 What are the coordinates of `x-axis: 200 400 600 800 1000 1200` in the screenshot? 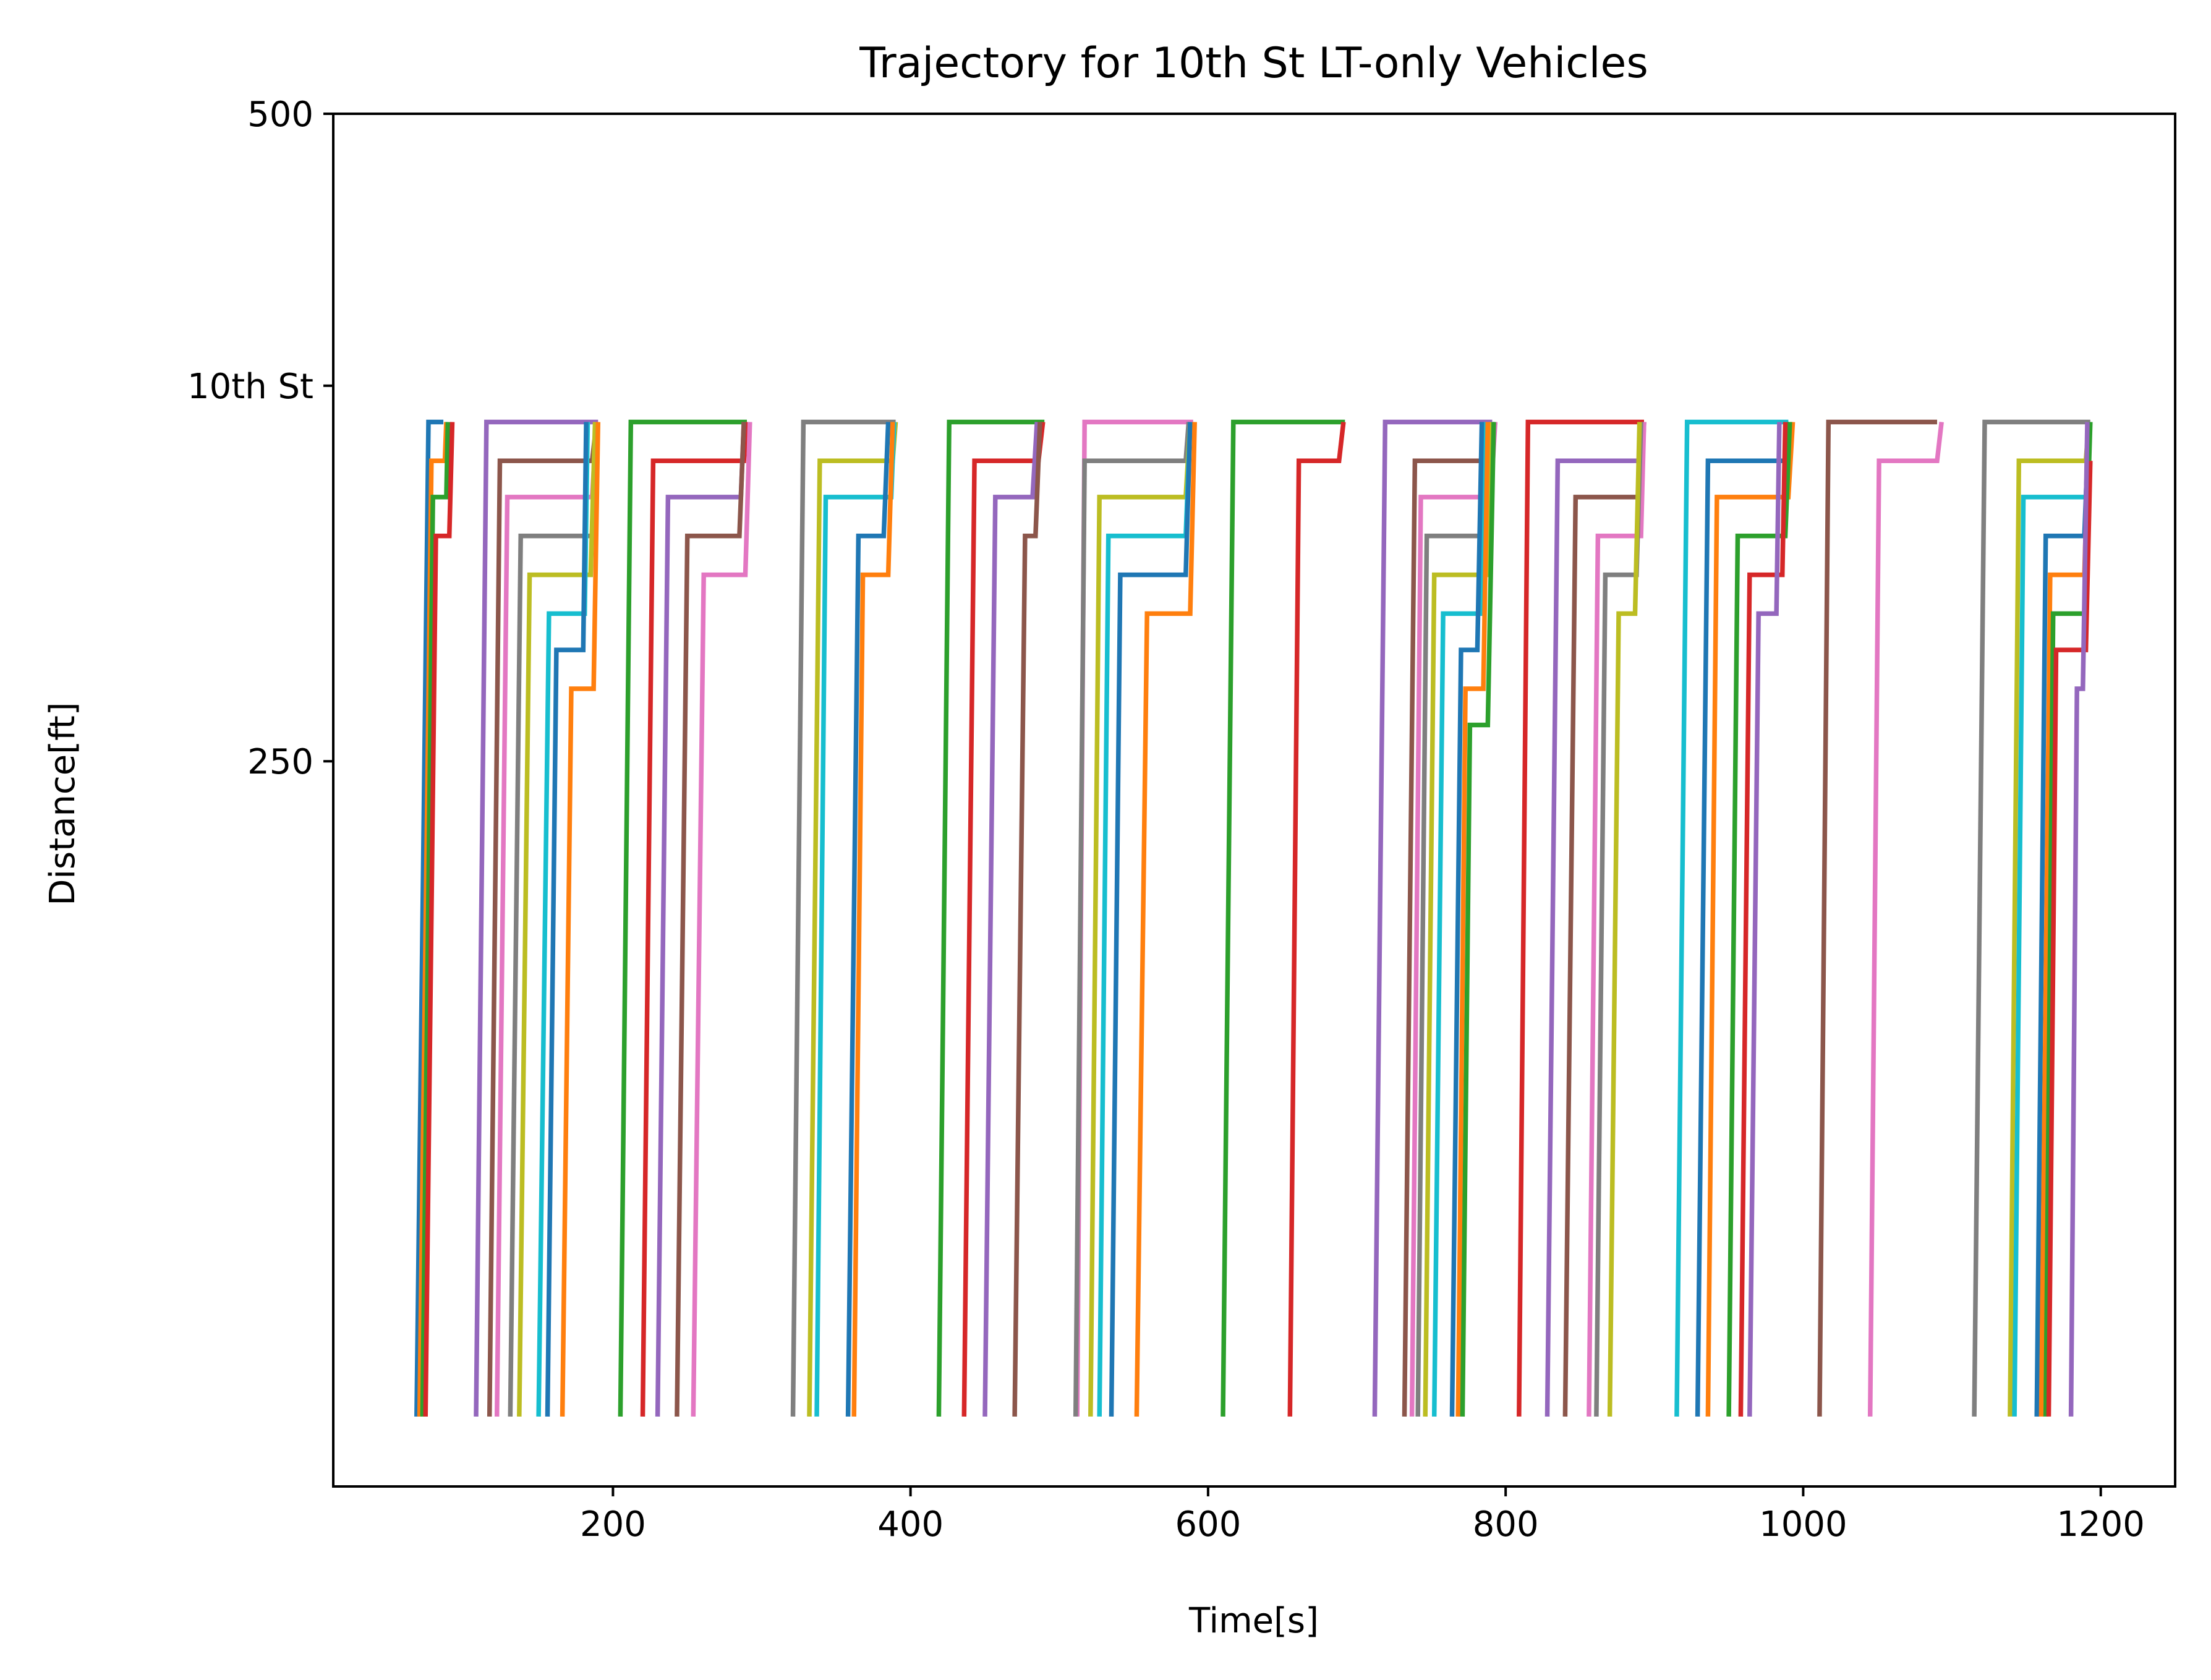 It's located at (1362, 1515).